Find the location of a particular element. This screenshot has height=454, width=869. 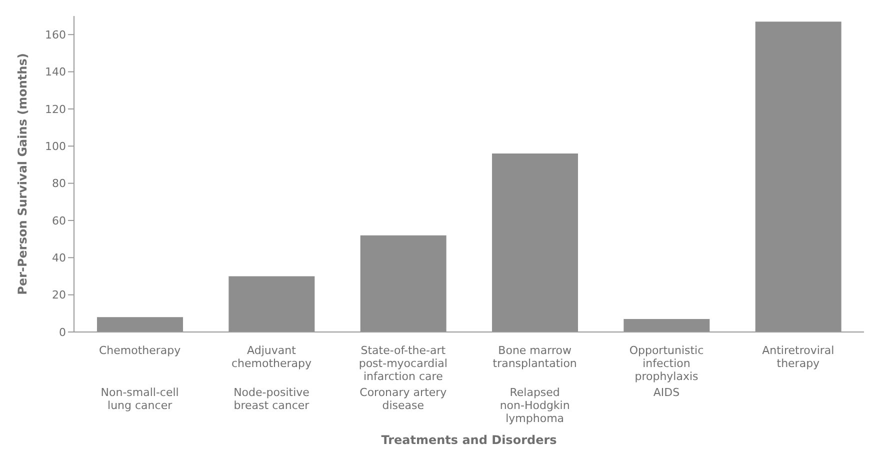

x-tick-label: State-of-the-art post-myocardial infarction care is located at coordinates (403, 363).